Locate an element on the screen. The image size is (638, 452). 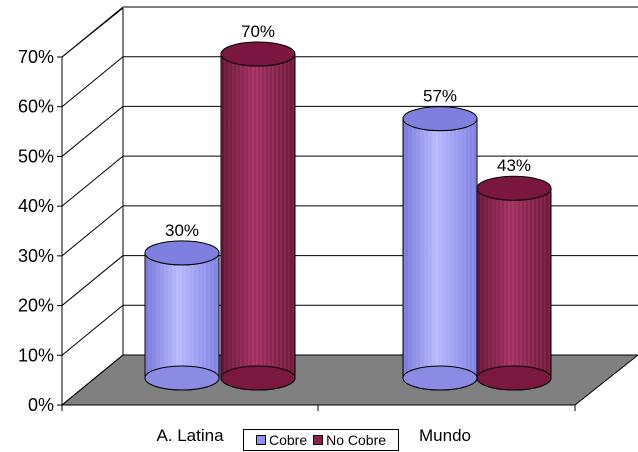
y-tick-label: 40% is located at coordinates (36, 206).